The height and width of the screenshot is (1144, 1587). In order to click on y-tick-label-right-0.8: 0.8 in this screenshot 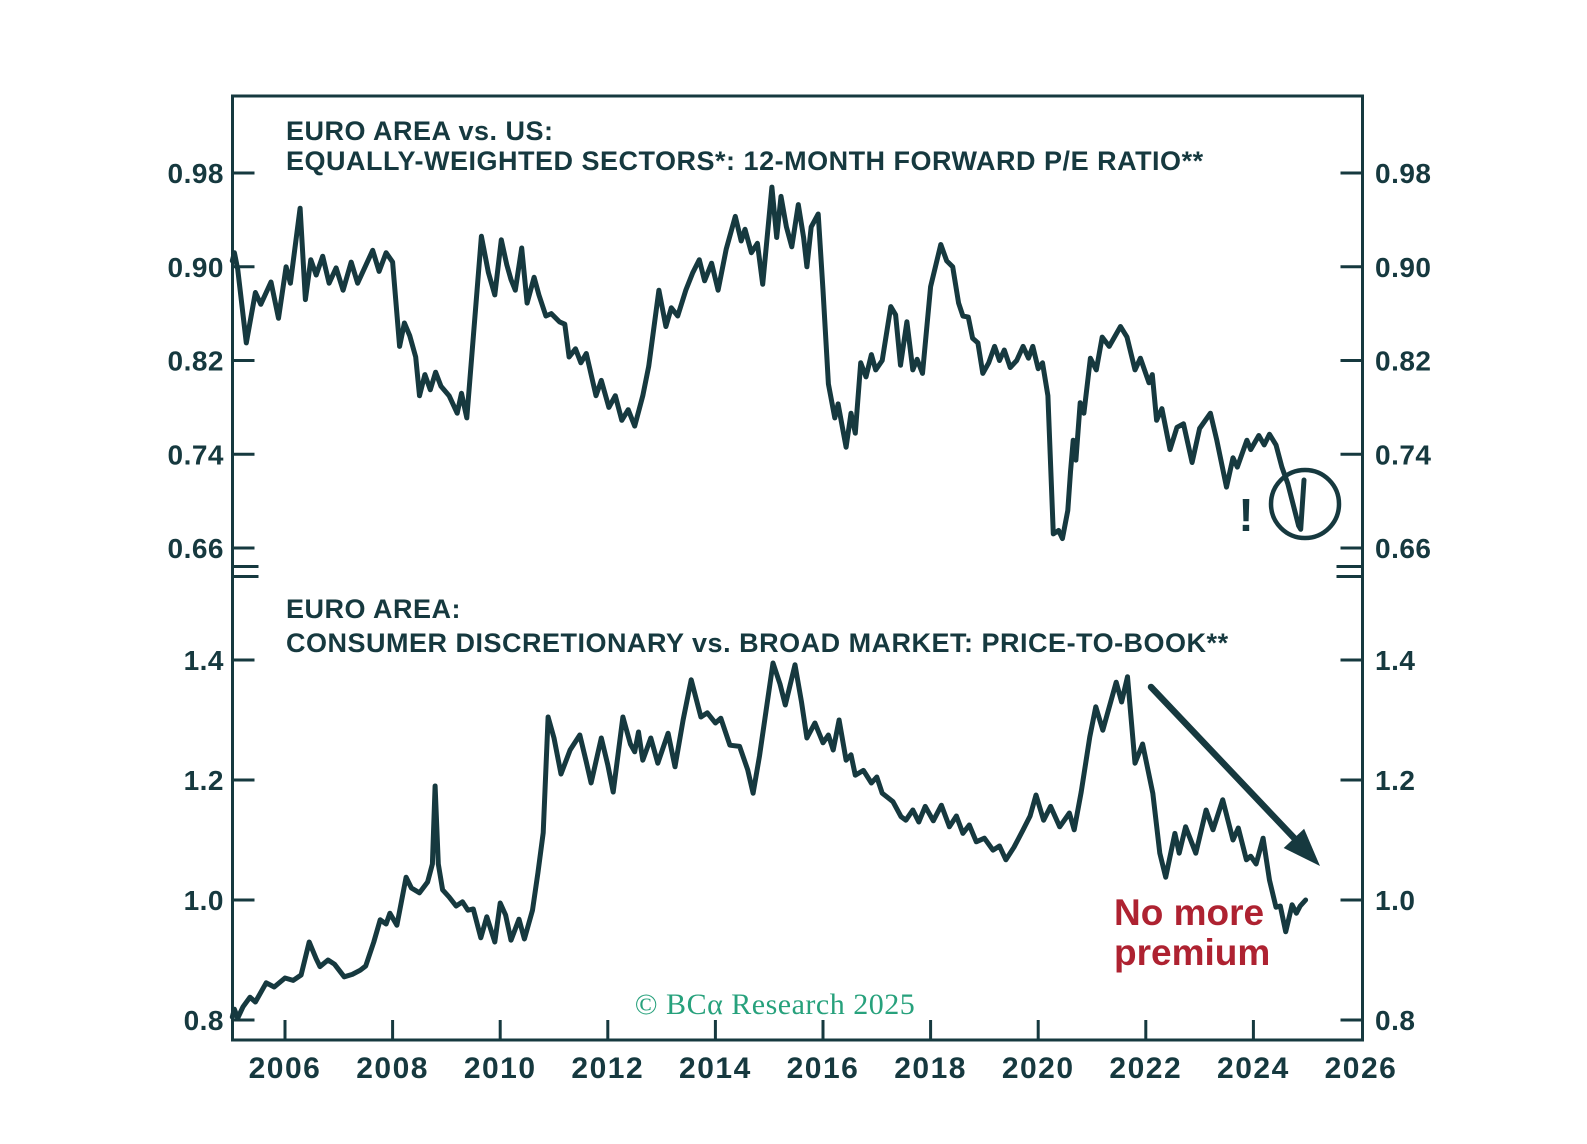, I will do `click(1395, 1020)`.